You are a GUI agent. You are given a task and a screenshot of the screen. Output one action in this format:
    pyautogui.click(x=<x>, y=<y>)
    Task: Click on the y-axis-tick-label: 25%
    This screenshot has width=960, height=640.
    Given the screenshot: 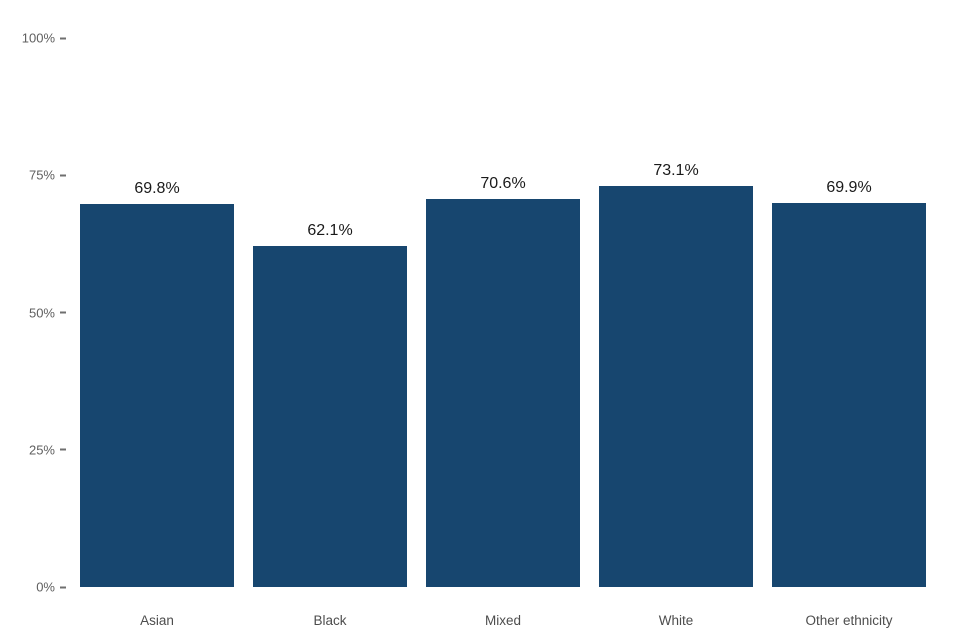 What is the action you would take?
    pyautogui.click(x=41, y=450)
    